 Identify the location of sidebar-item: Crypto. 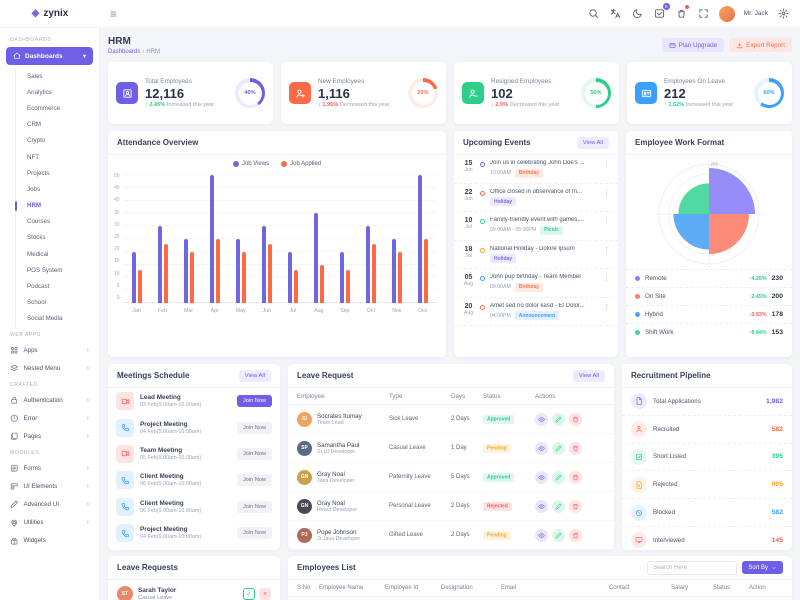
(36, 141).